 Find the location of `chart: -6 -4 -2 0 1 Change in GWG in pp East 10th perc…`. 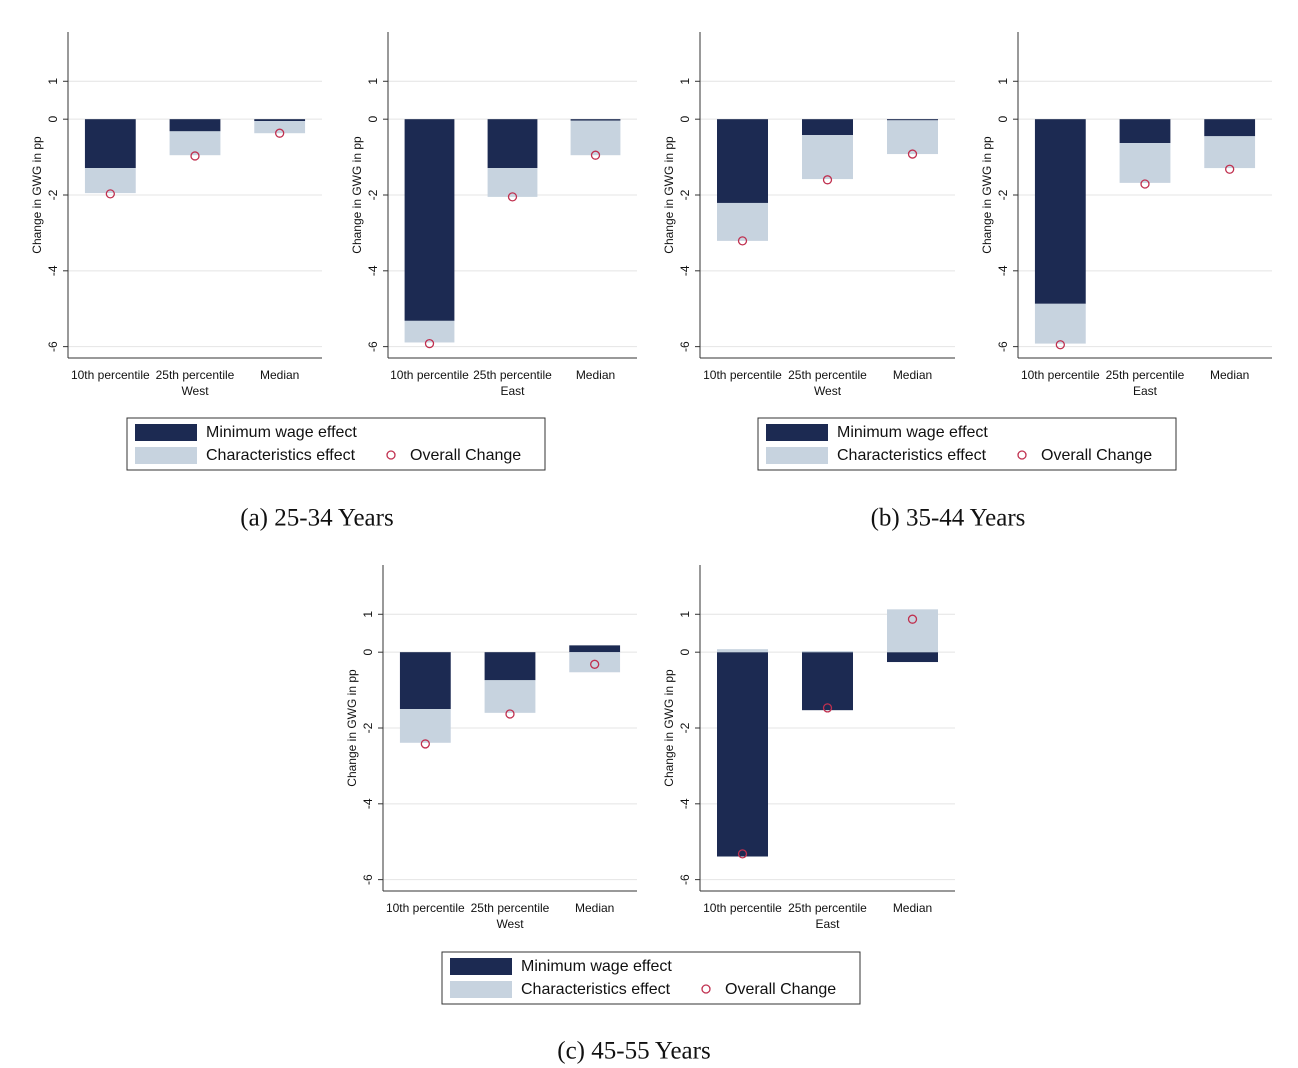

chart: -6 -4 -2 0 1 Change in GWG in pp East 10th perc… is located at coordinates (1126, 215).